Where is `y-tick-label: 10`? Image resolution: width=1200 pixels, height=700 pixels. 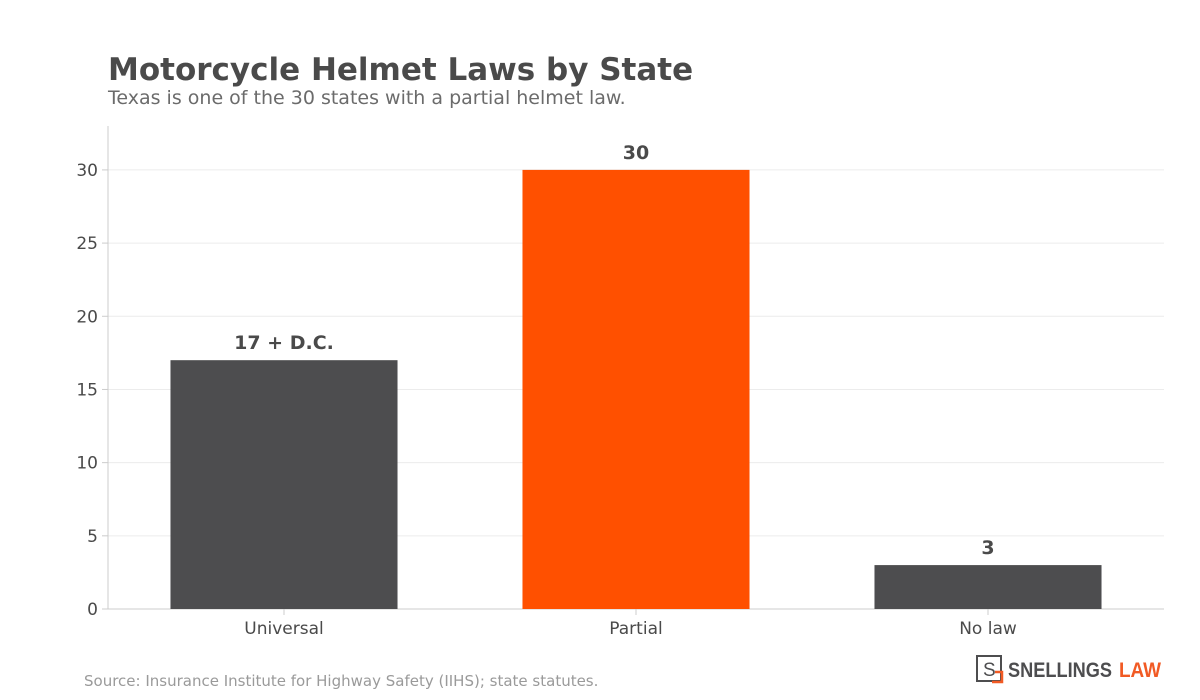 y-tick-label: 10 is located at coordinates (87, 464).